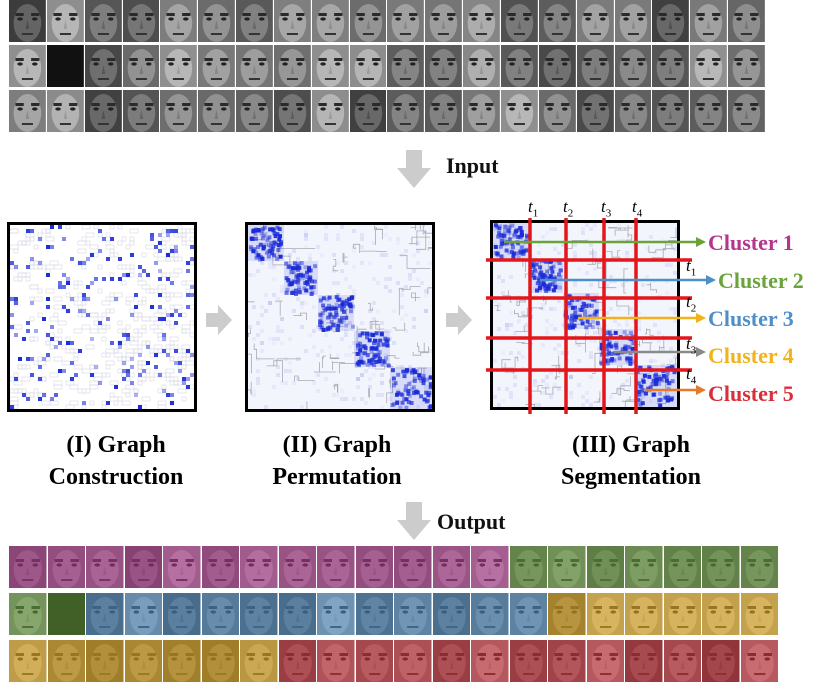 This screenshot has height=697, width=830. I want to click on side-threshold-t4: t4, so click(691, 375).